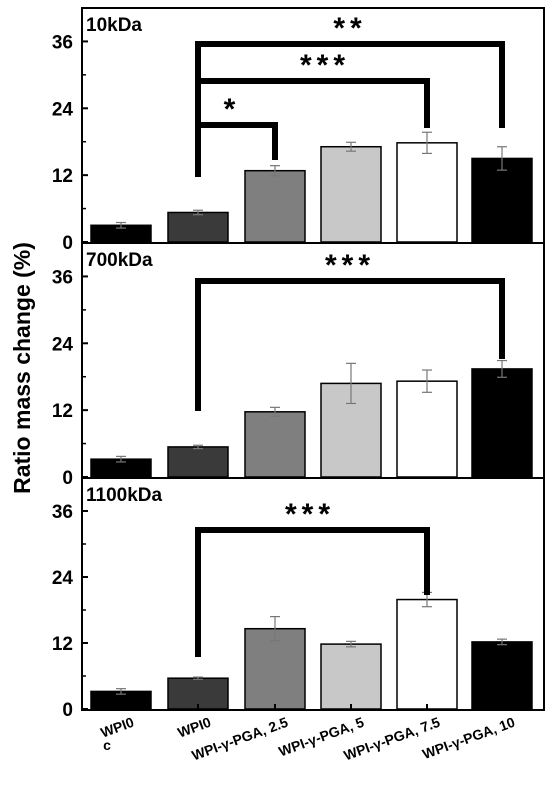 The image size is (550, 796). Describe the element at coordinates (349, 28) in the screenshot. I see `significance-label: **` at that location.